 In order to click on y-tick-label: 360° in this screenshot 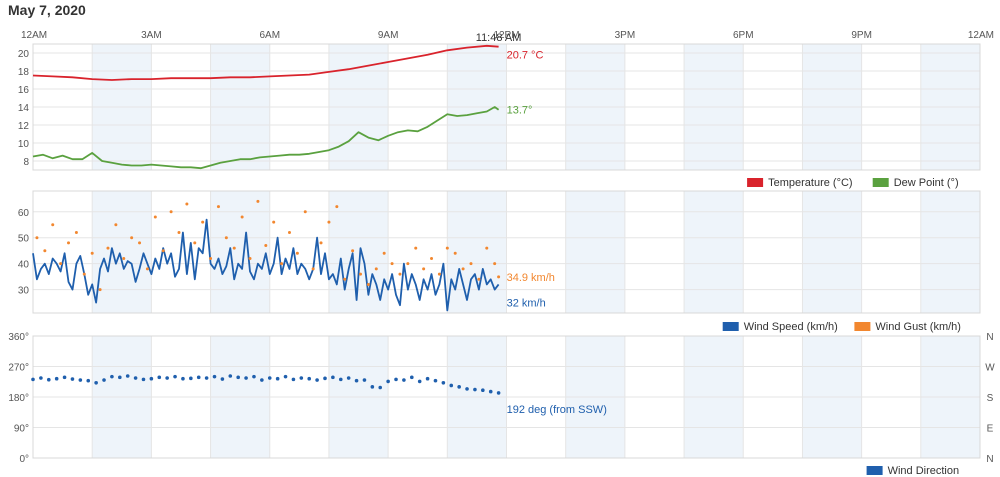, I will do `click(18, 337)`.